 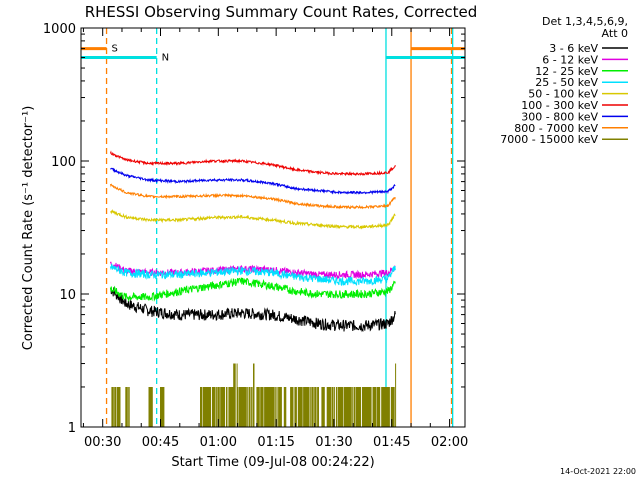 What do you see at coordinates (59, 29) in the screenshot?
I see `y-tick-label: 1000` at bounding box center [59, 29].